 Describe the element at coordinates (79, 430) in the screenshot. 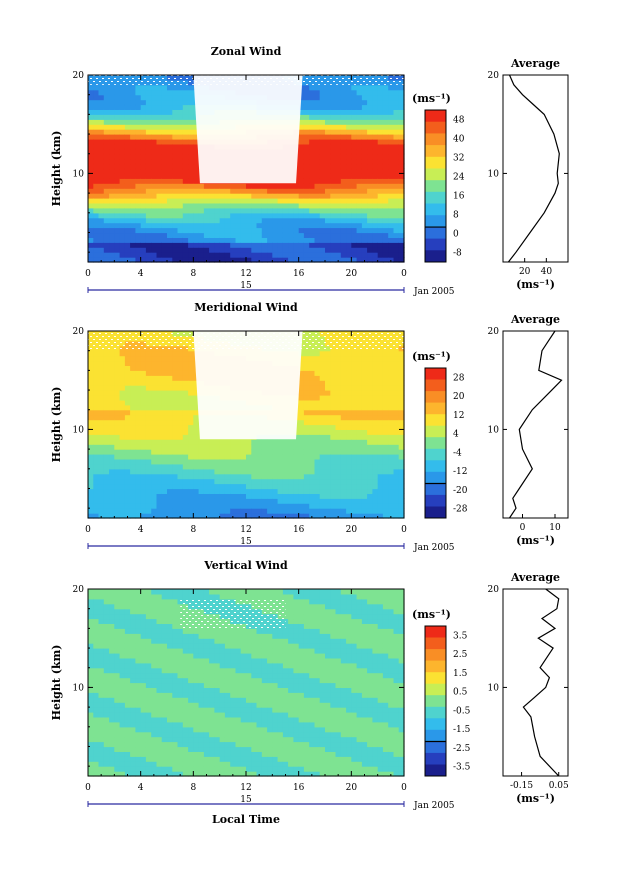

I see `y-tick-label: 10` at that location.